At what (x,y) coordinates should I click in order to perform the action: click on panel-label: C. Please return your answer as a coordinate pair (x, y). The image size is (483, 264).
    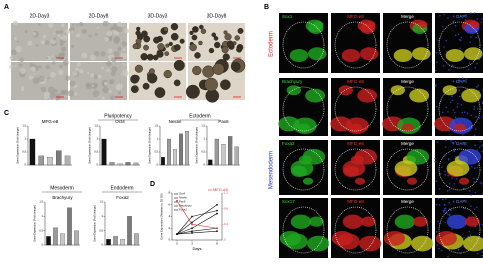
    Looking at the image, I should click on (6, 113).